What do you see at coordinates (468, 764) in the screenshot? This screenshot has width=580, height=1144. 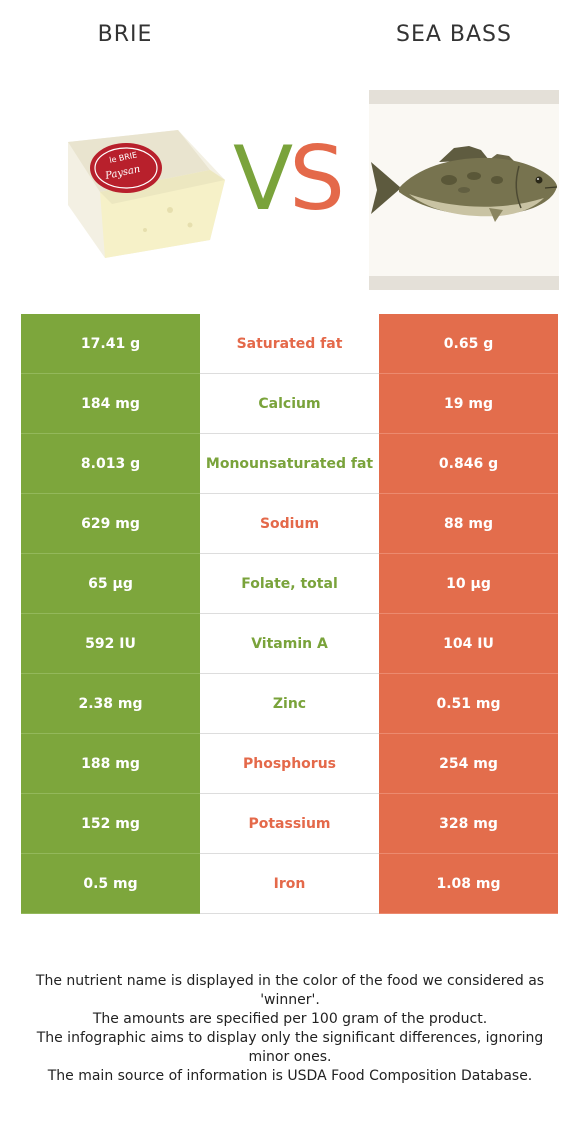 I see `sea-bass-value: 254 mg` at bounding box center [468, 764].